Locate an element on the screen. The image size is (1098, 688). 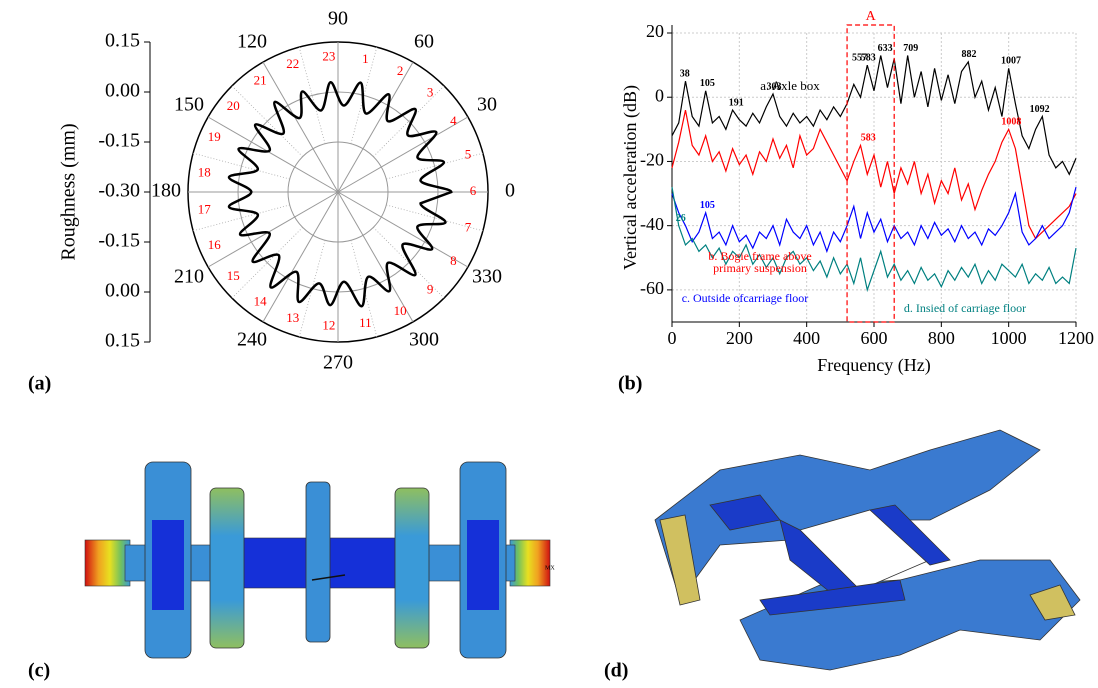
x-tick-label: 1000 is located at coordinates (1009, 338).